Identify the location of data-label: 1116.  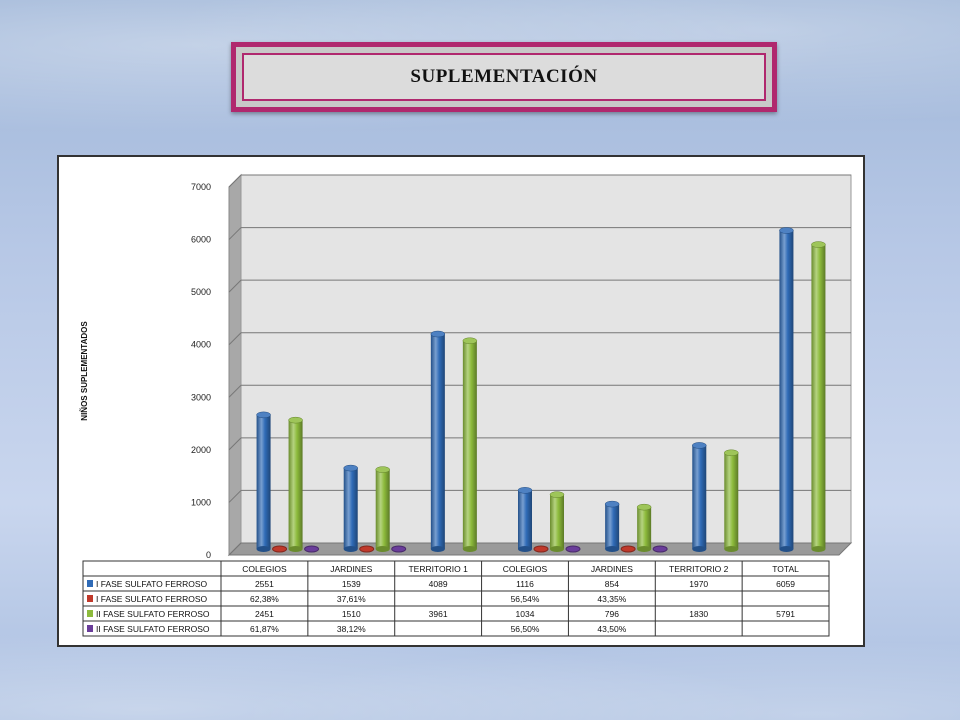
(525, 584).